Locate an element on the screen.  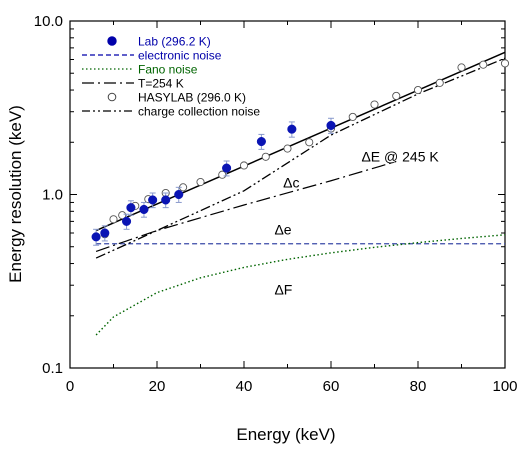
y-tick-label: 0.1 is located at coordinates (52, 368).